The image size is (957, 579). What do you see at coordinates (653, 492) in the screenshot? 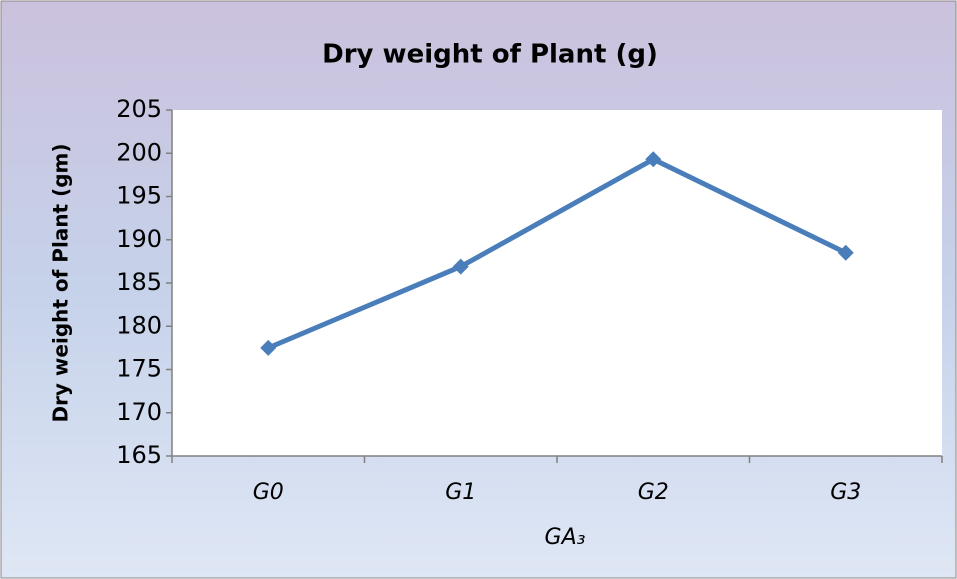
I see `x-tick-label: G2` at bounding box center [653, 492].